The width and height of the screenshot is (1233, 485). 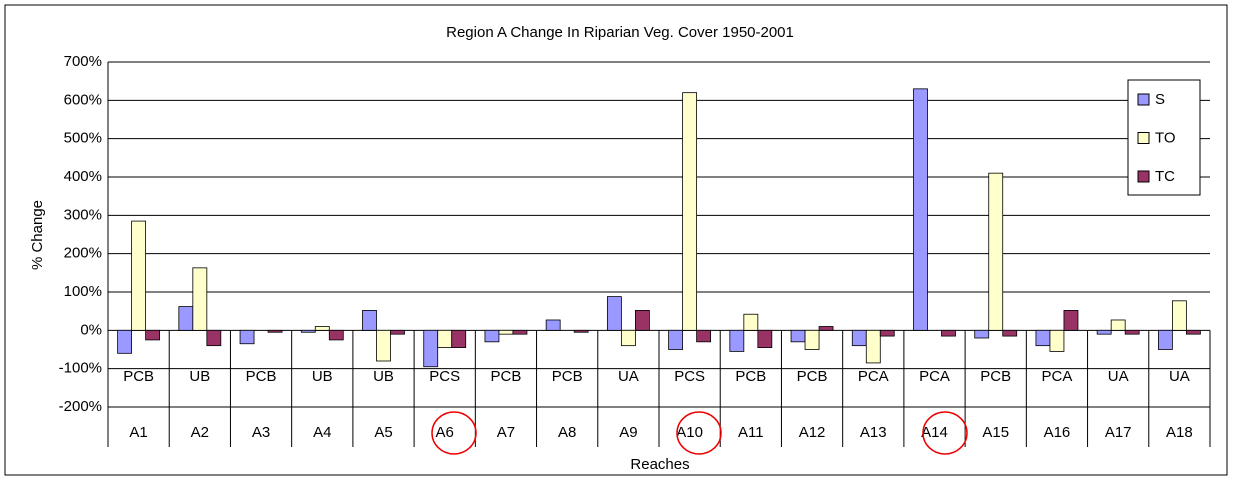 What do you see at coordinates (83, 61) in the screenshot?
I see `y-tick-label: 700%` at bounding box center [83, 61].